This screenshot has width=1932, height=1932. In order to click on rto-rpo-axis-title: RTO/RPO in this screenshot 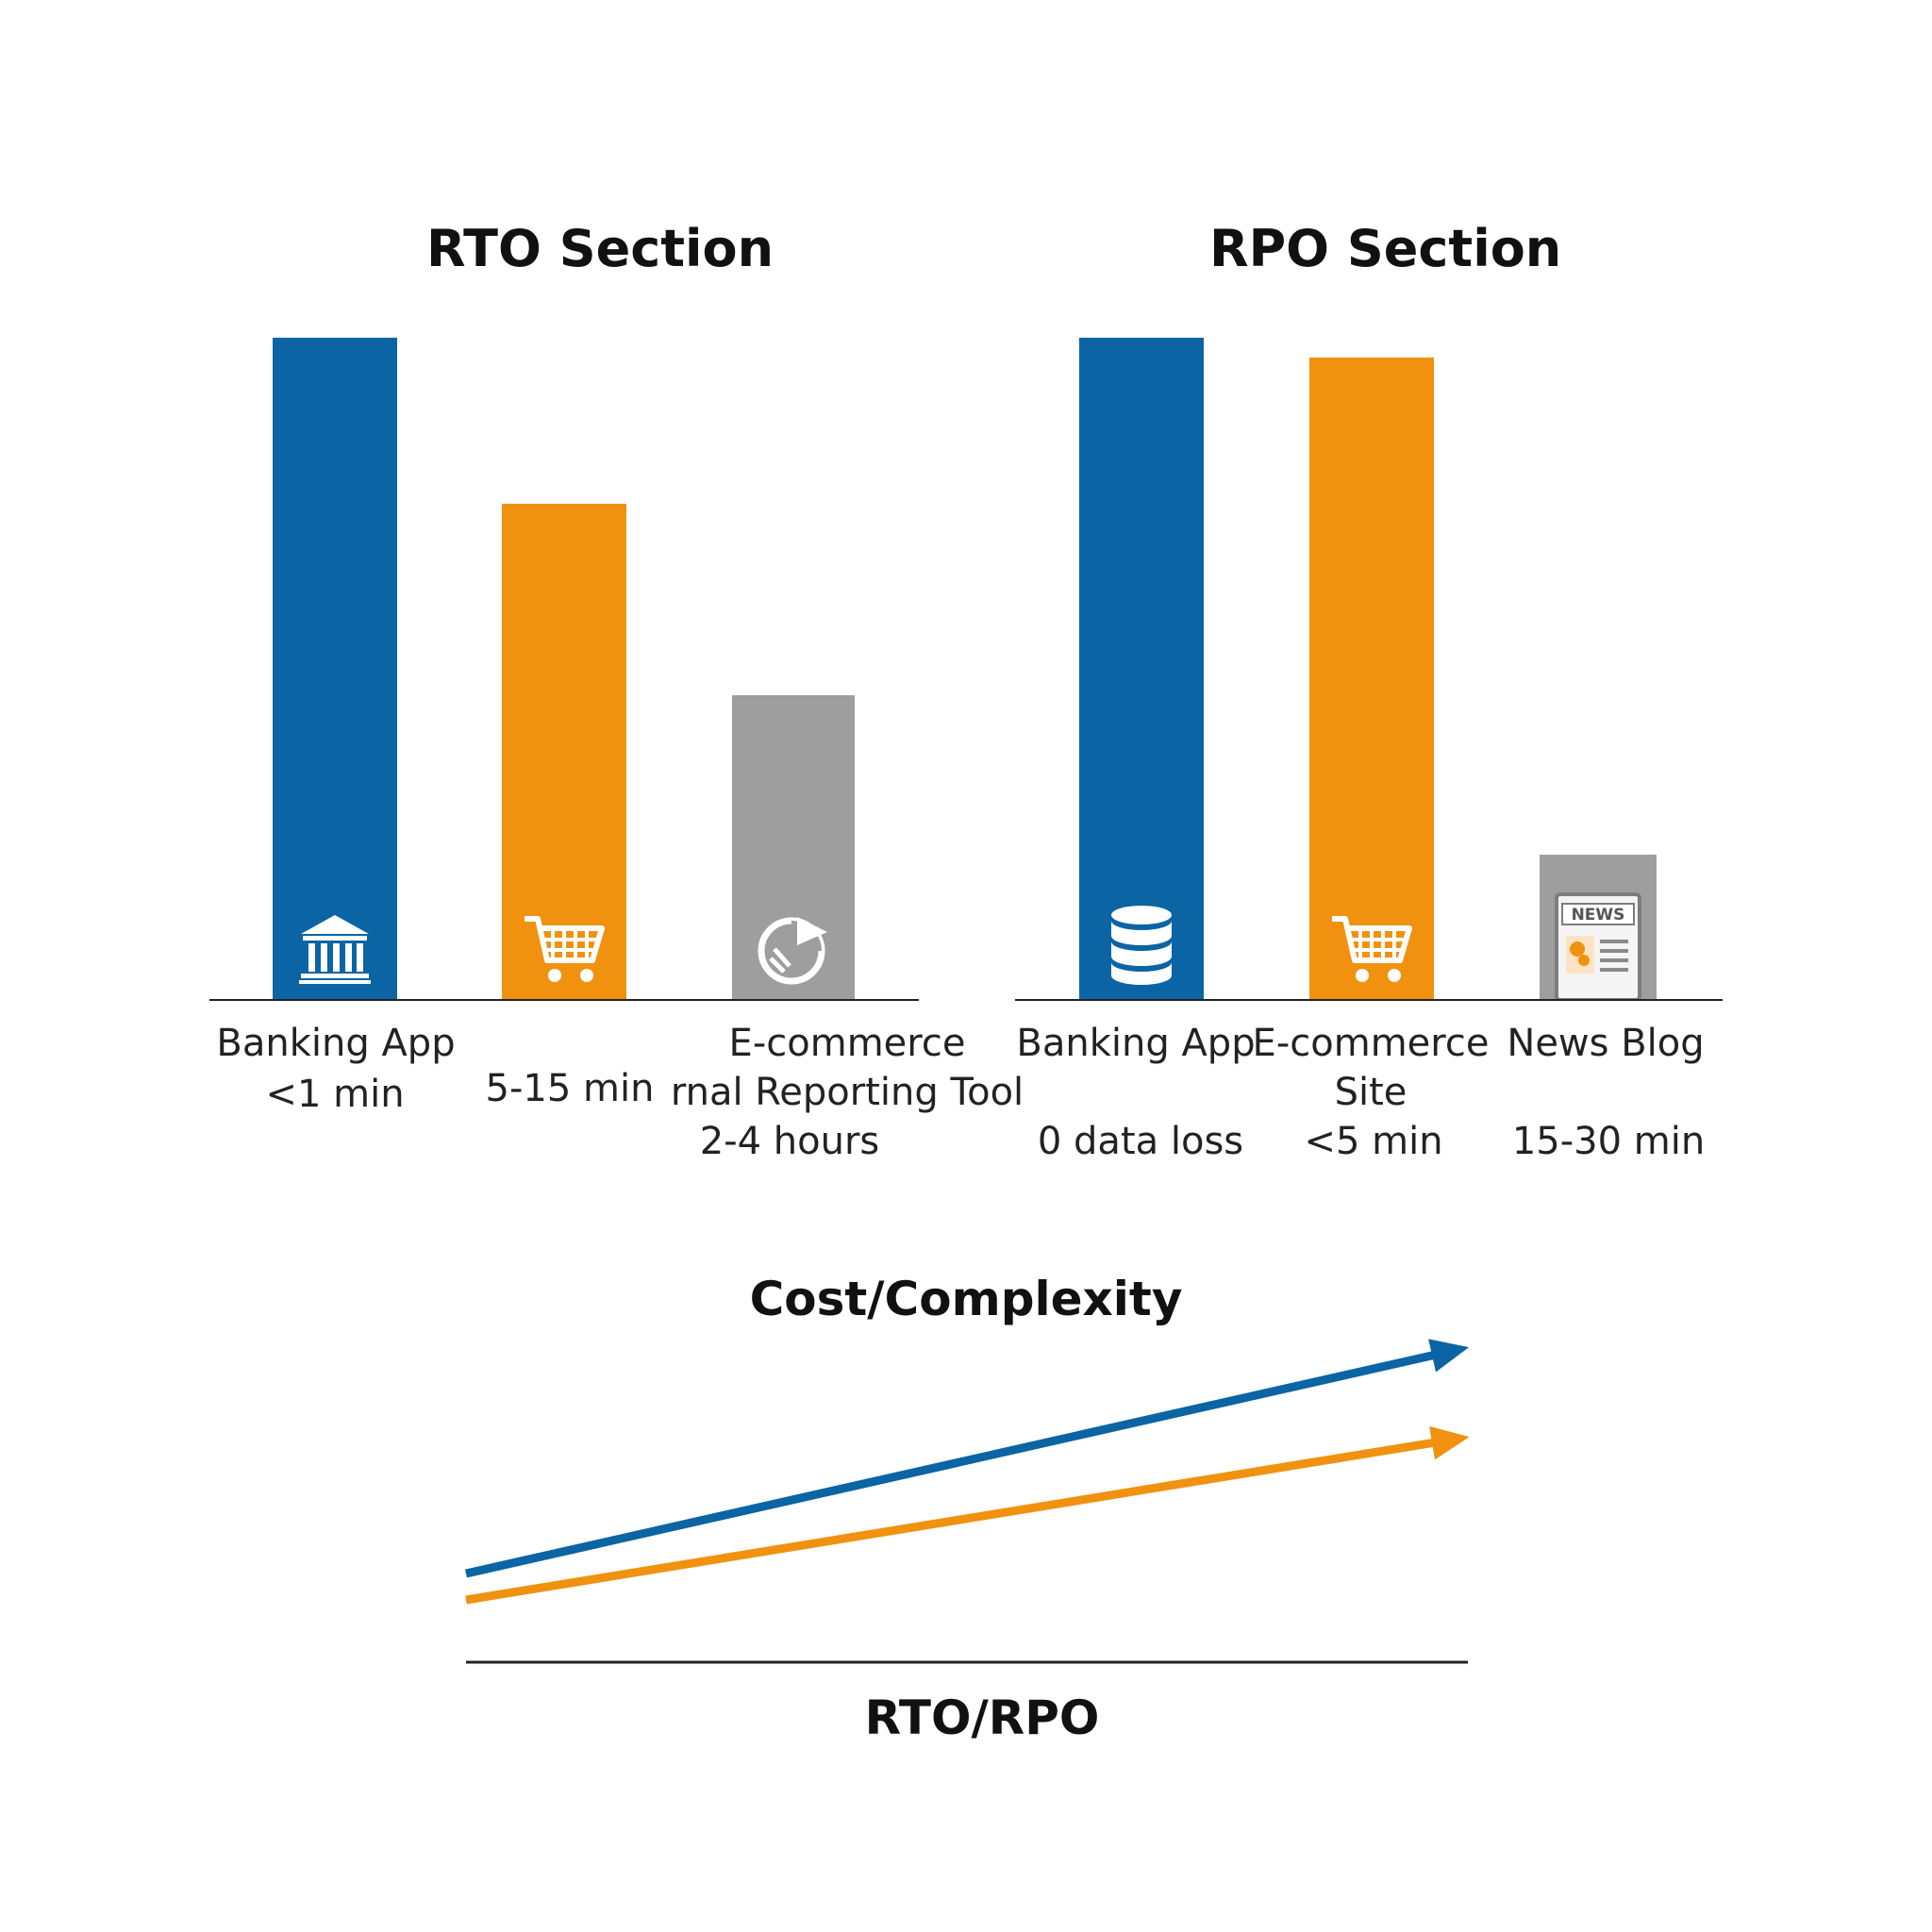, I will do `click(982, 1718)`.